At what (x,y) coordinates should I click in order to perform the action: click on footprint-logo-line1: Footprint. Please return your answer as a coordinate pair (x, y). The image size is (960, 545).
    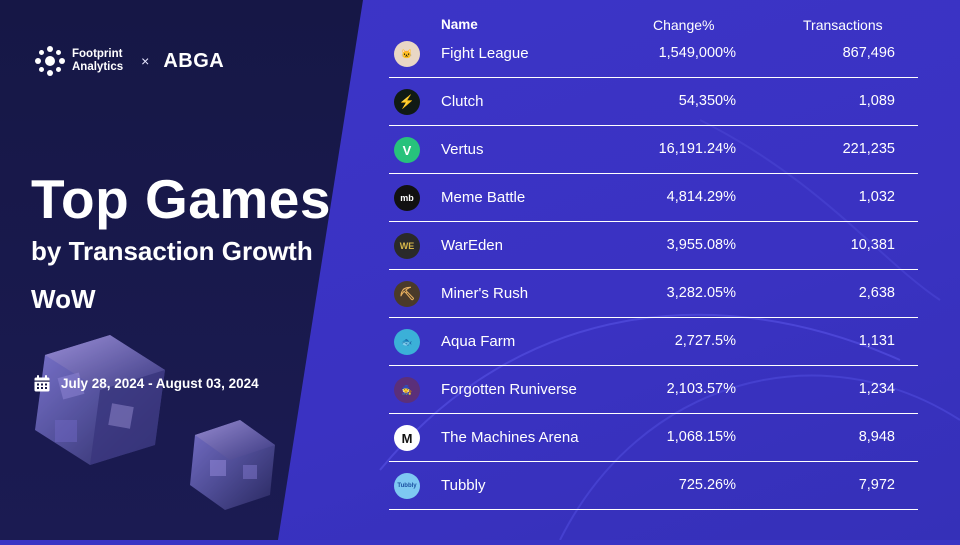
    Looking at the image, I should click on (97, 54).